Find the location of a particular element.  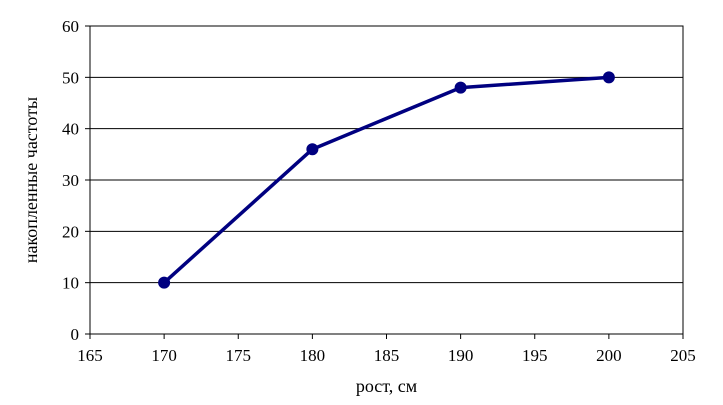

y-tick-label: 10 is located at coordinates (70, 283).